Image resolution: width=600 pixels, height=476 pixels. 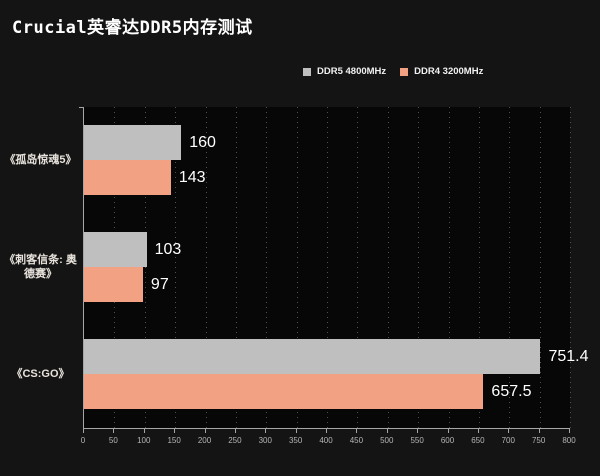 I want to click on chart-title: Crucial英睿达DDR5内存测试, so click(x=132, y=28).